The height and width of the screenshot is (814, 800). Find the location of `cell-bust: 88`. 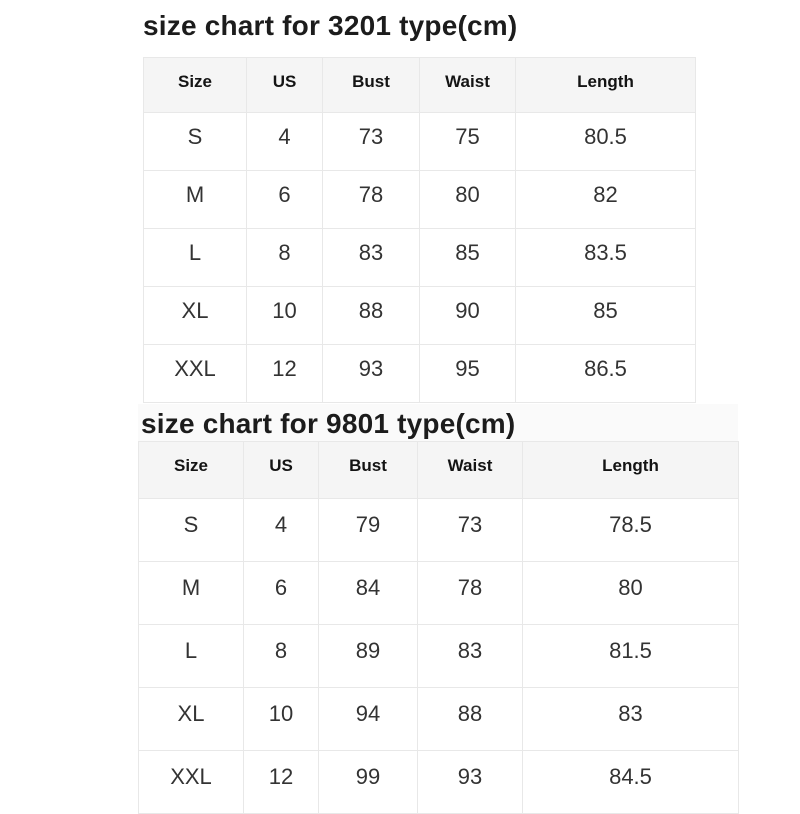

cell-bust: 88 is located at coordinates (371, 315).